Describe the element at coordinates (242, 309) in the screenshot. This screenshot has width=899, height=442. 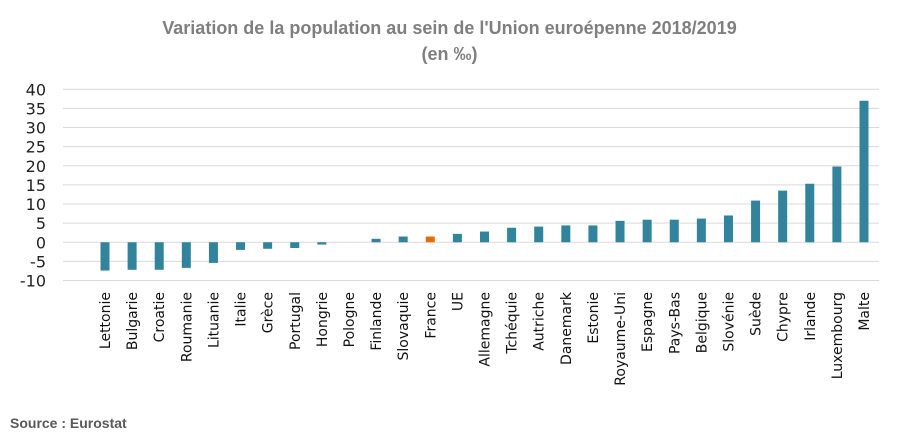
I see `x-tick-label: Italie` at that location.